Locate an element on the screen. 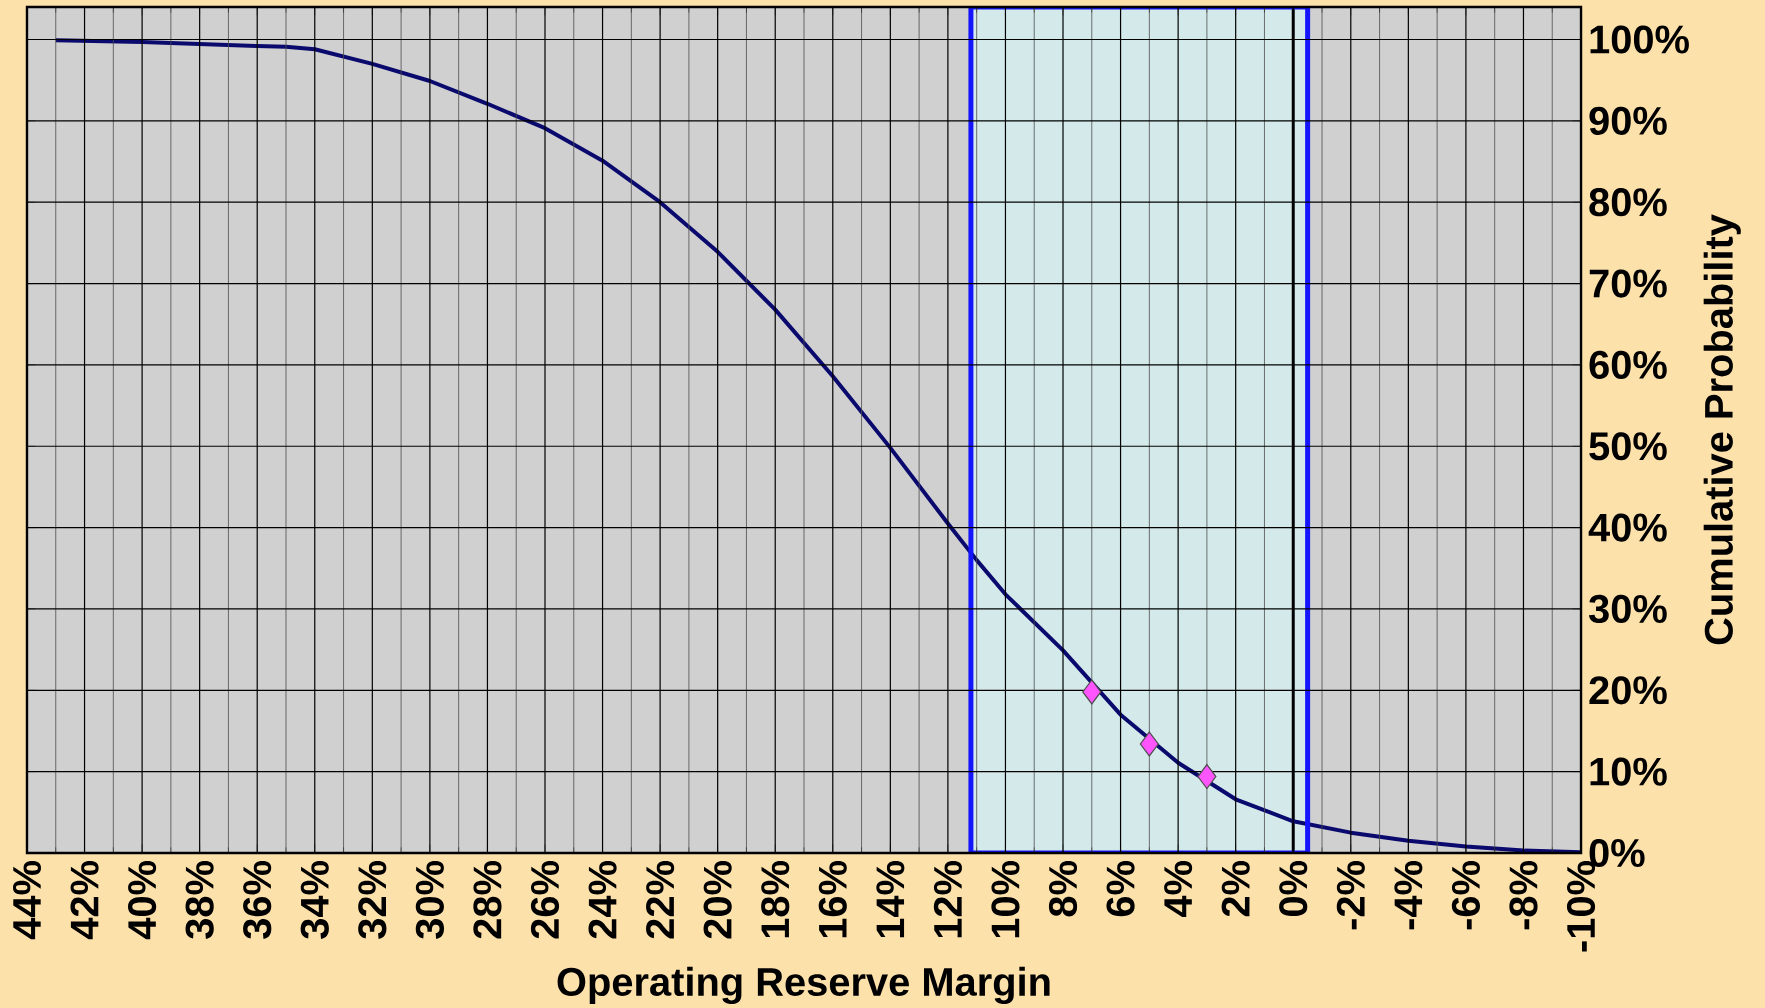  x-tick-label: -4% is located at coordinates (1408, 895).